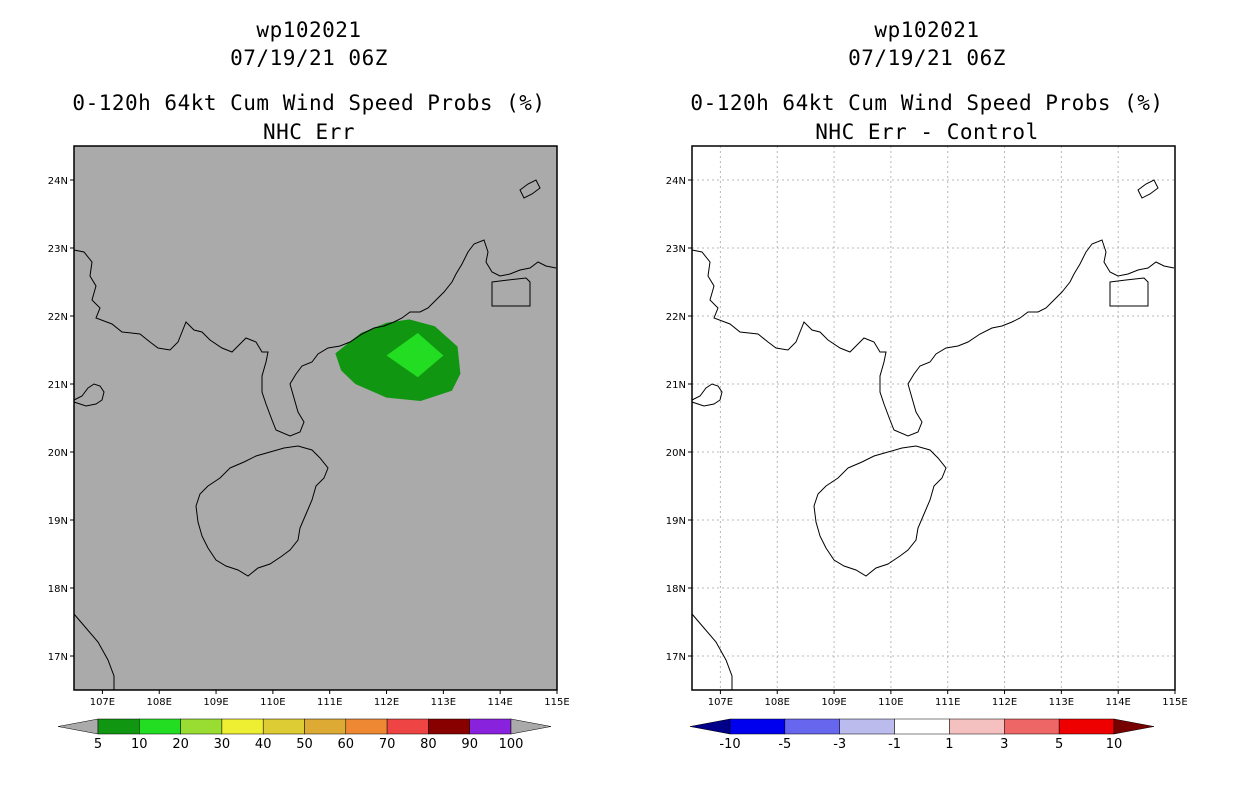 This screenshot has height=800, width=1236. What do you see at coordinates (729, 744) in the screenshot?
I see `colorbar-label: -10` at bounding box center [729, 744].